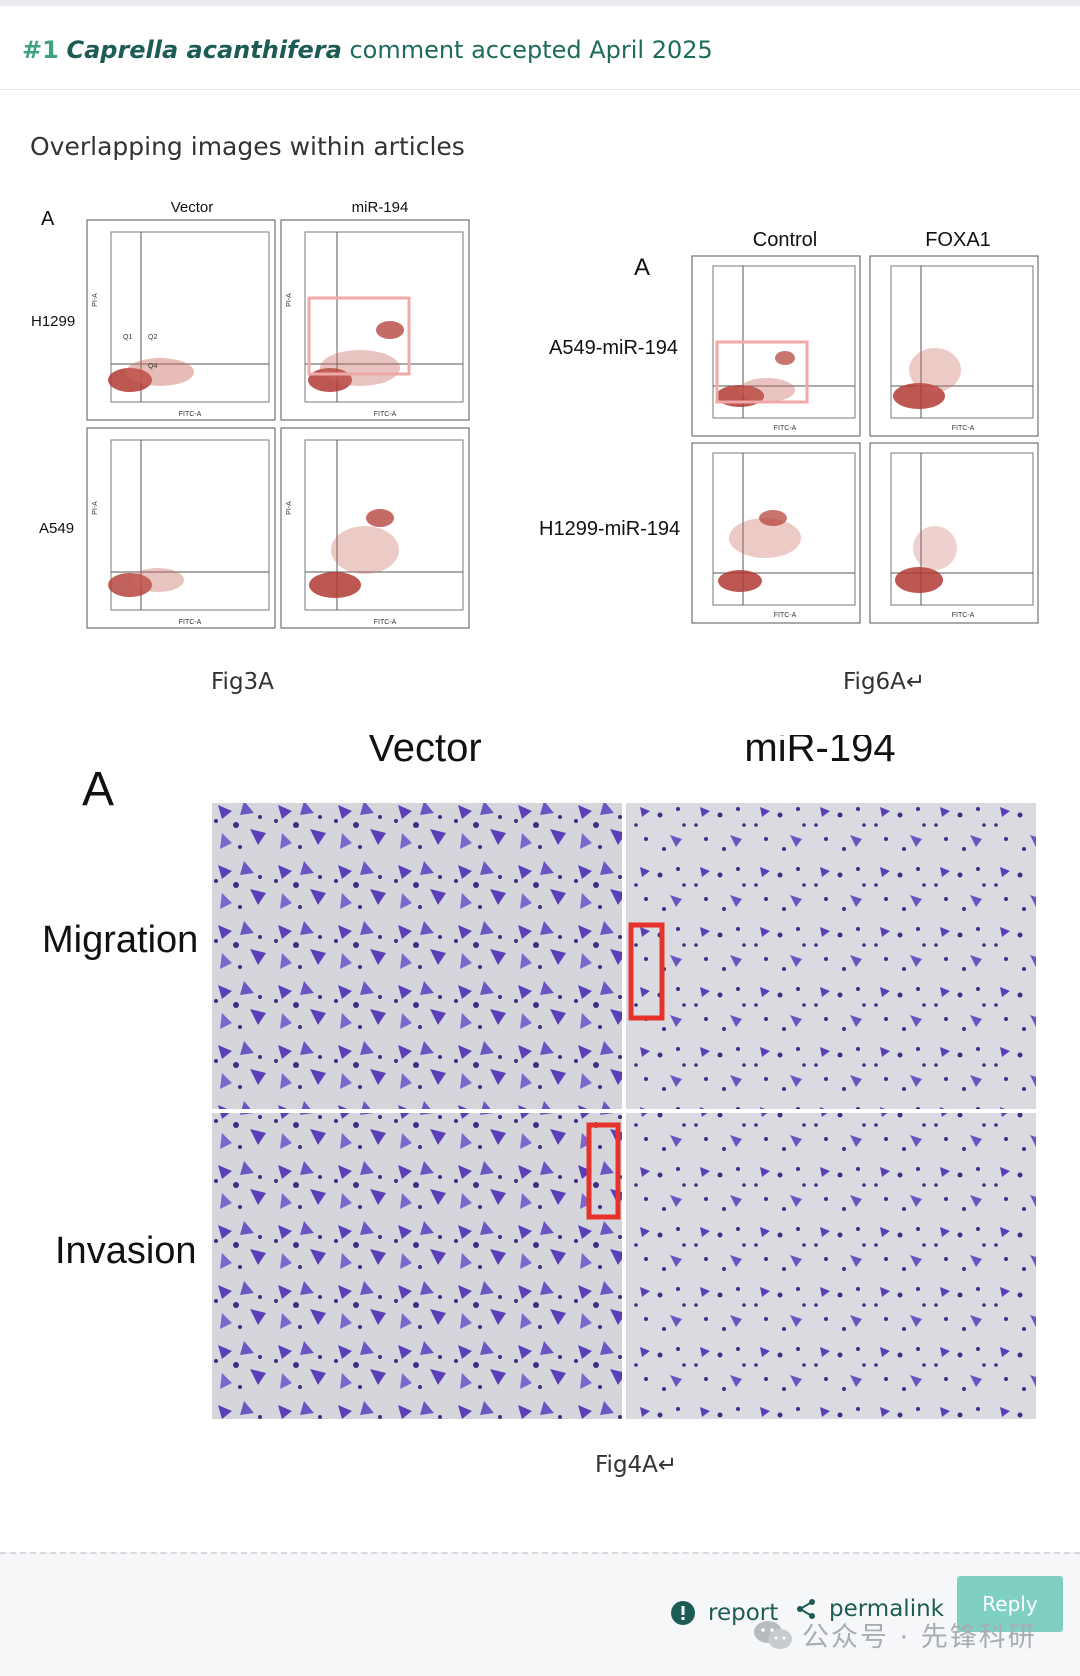 The height and width of the screenshot is (1676, 1080). What do you see at coordinates (385, 414) in the screenshot?
I see `fig3a-xlabel-2: FITC-A` at bounding box center [385, 414].